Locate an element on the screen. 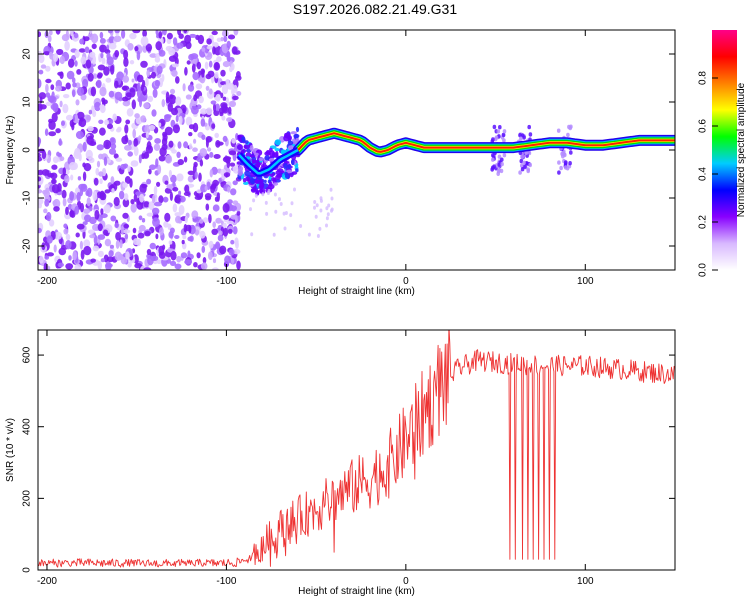 Image resolution: width=750 pixels, height=600 pixels. y-tick-label: 0 is located at coordinates (27, 150).